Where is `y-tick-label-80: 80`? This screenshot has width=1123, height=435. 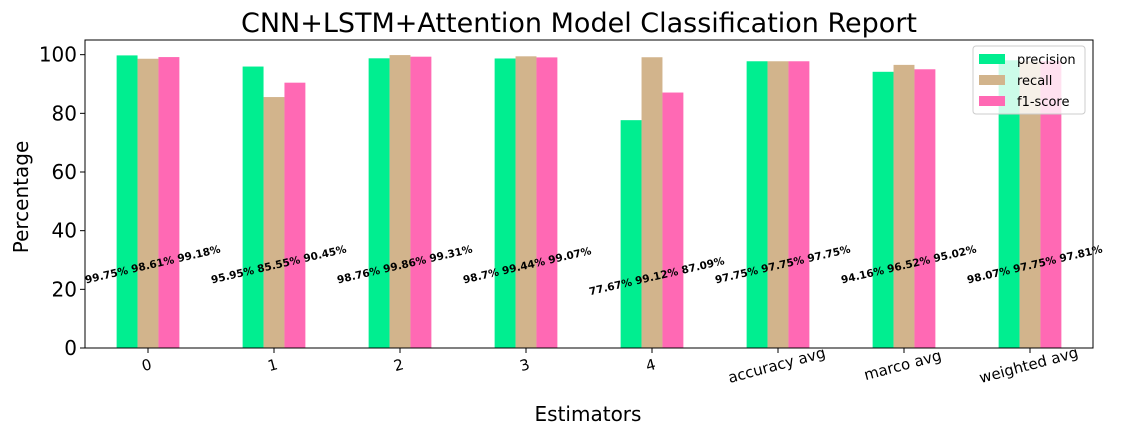
y-tick-label-80: 80 is located at coordinates (64, 113).